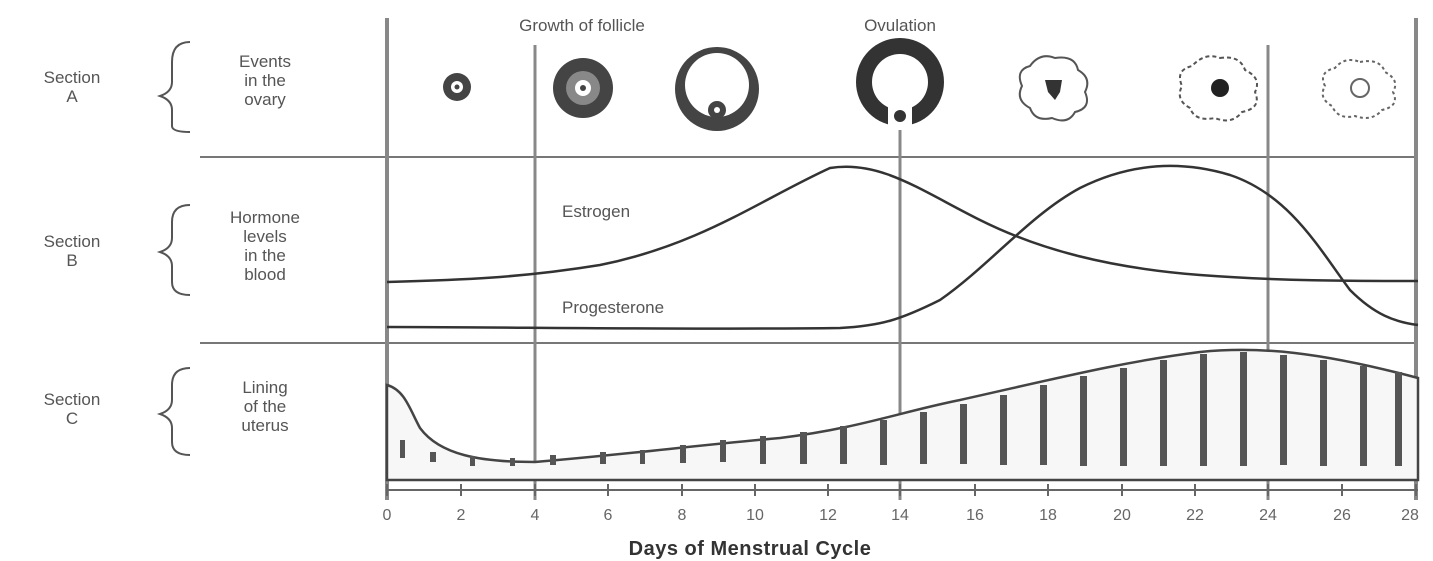 The width and height of the screenshot is (1433, 561). Describe the element at coordinates (1122, 515) in the screenshot. I see `tick-label: 20` at that location.